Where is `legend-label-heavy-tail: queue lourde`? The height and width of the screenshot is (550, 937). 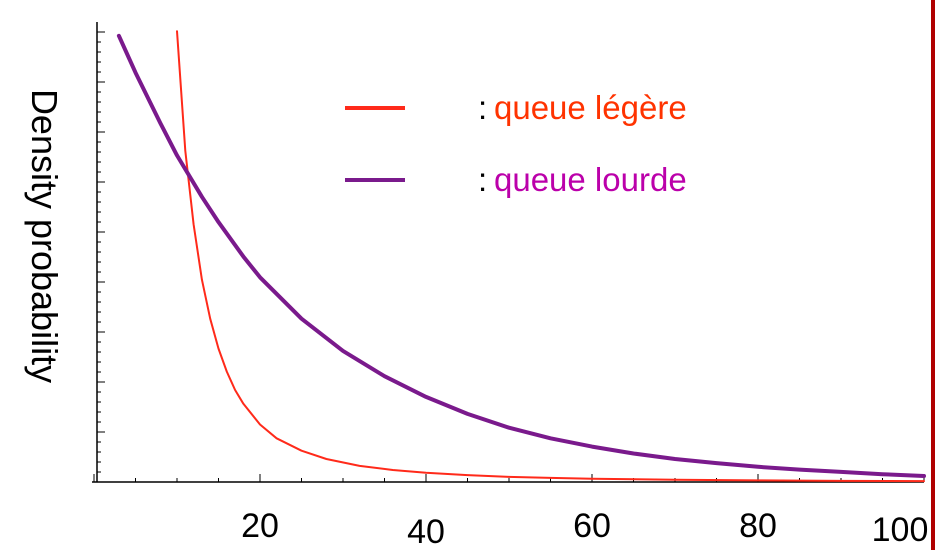 legend-label-heavy-tail: queue lourde is located at coordinates (590, 179).